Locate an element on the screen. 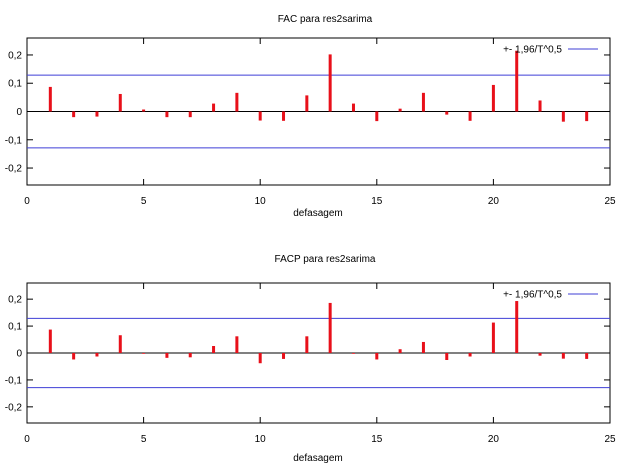 The height and width of the screenshot is (474, 633). acf-y-tick-label: 0,1 is located at coordinates (15, 84).